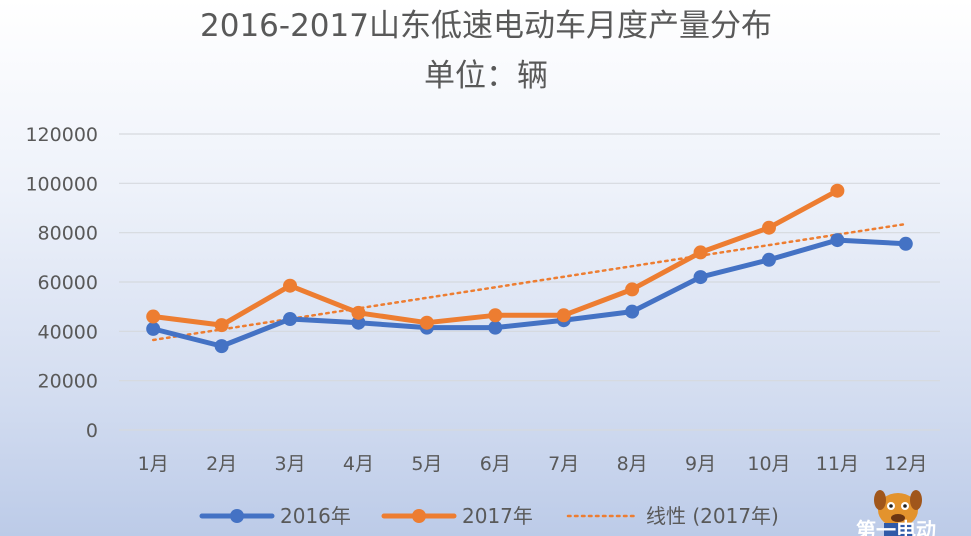 The width and height of the screenshot is (971, 536). Describe the element at coordinates (68, 283) in the screenshot. I see `y-tick-label: 60000` at that location.